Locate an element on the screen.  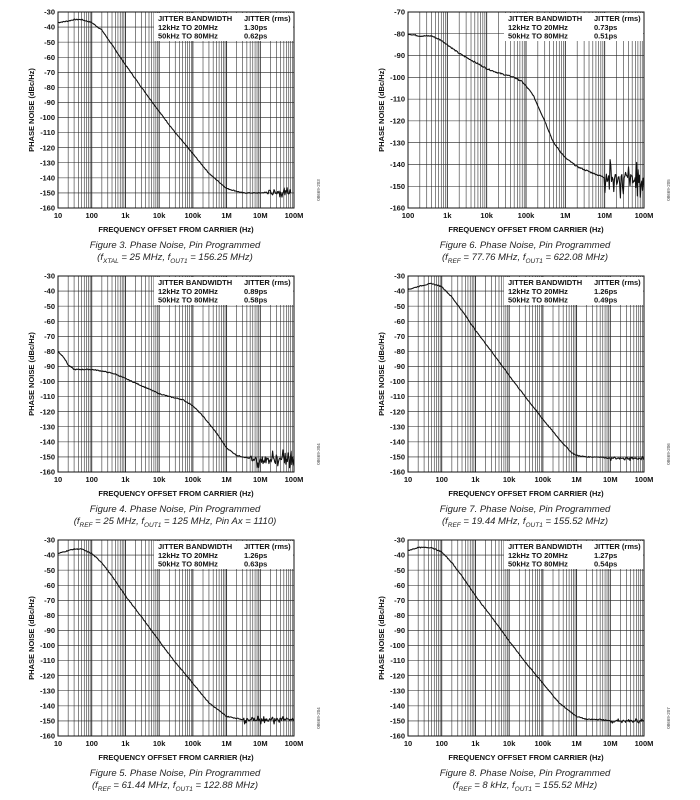
figure-id: 08669-203 is located at coordinates (318, 190).